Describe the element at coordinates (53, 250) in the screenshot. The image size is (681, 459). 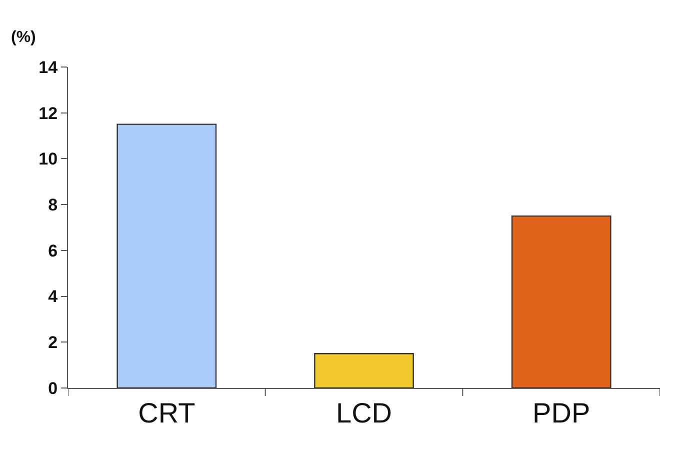
I see `y-tick-label: 6` at that location.